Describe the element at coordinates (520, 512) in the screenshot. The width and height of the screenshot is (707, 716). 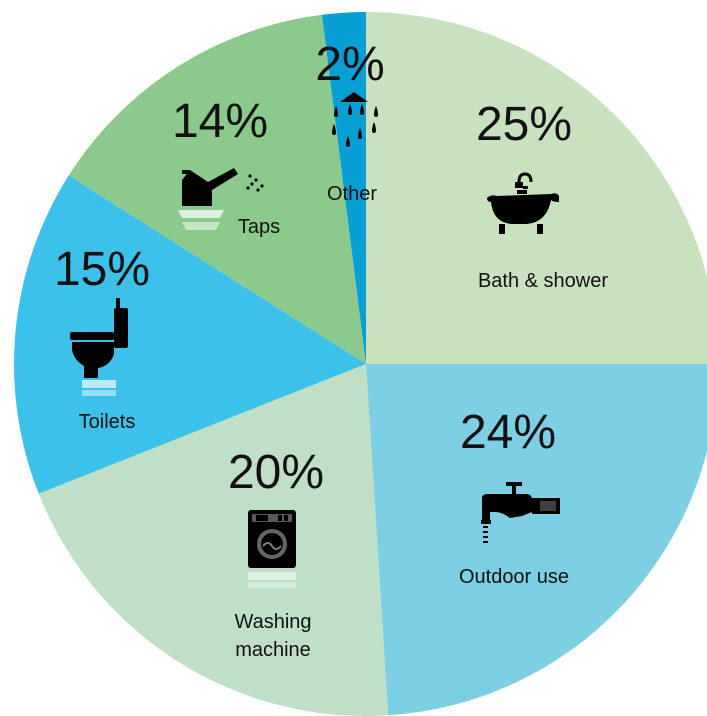
I see `outdoor-tap-icon` at that location.